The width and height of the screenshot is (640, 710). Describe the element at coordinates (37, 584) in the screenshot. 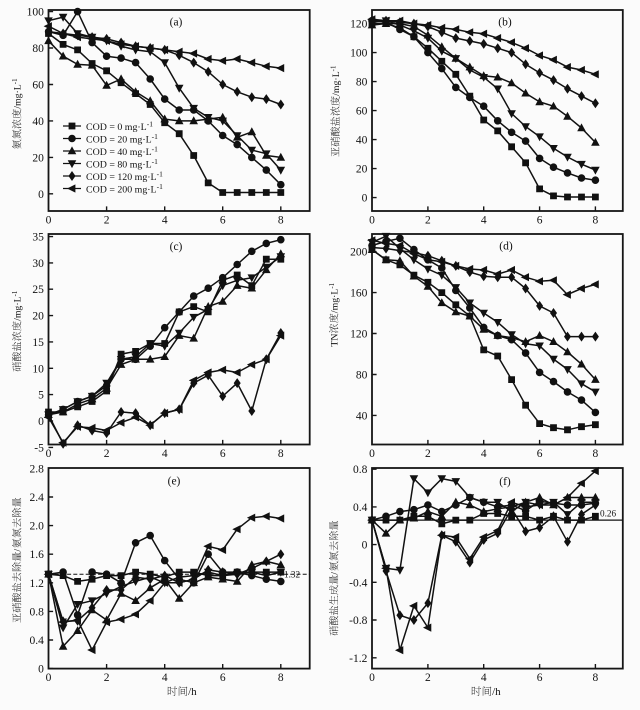

I see `svg-text: 1.2` at that location.